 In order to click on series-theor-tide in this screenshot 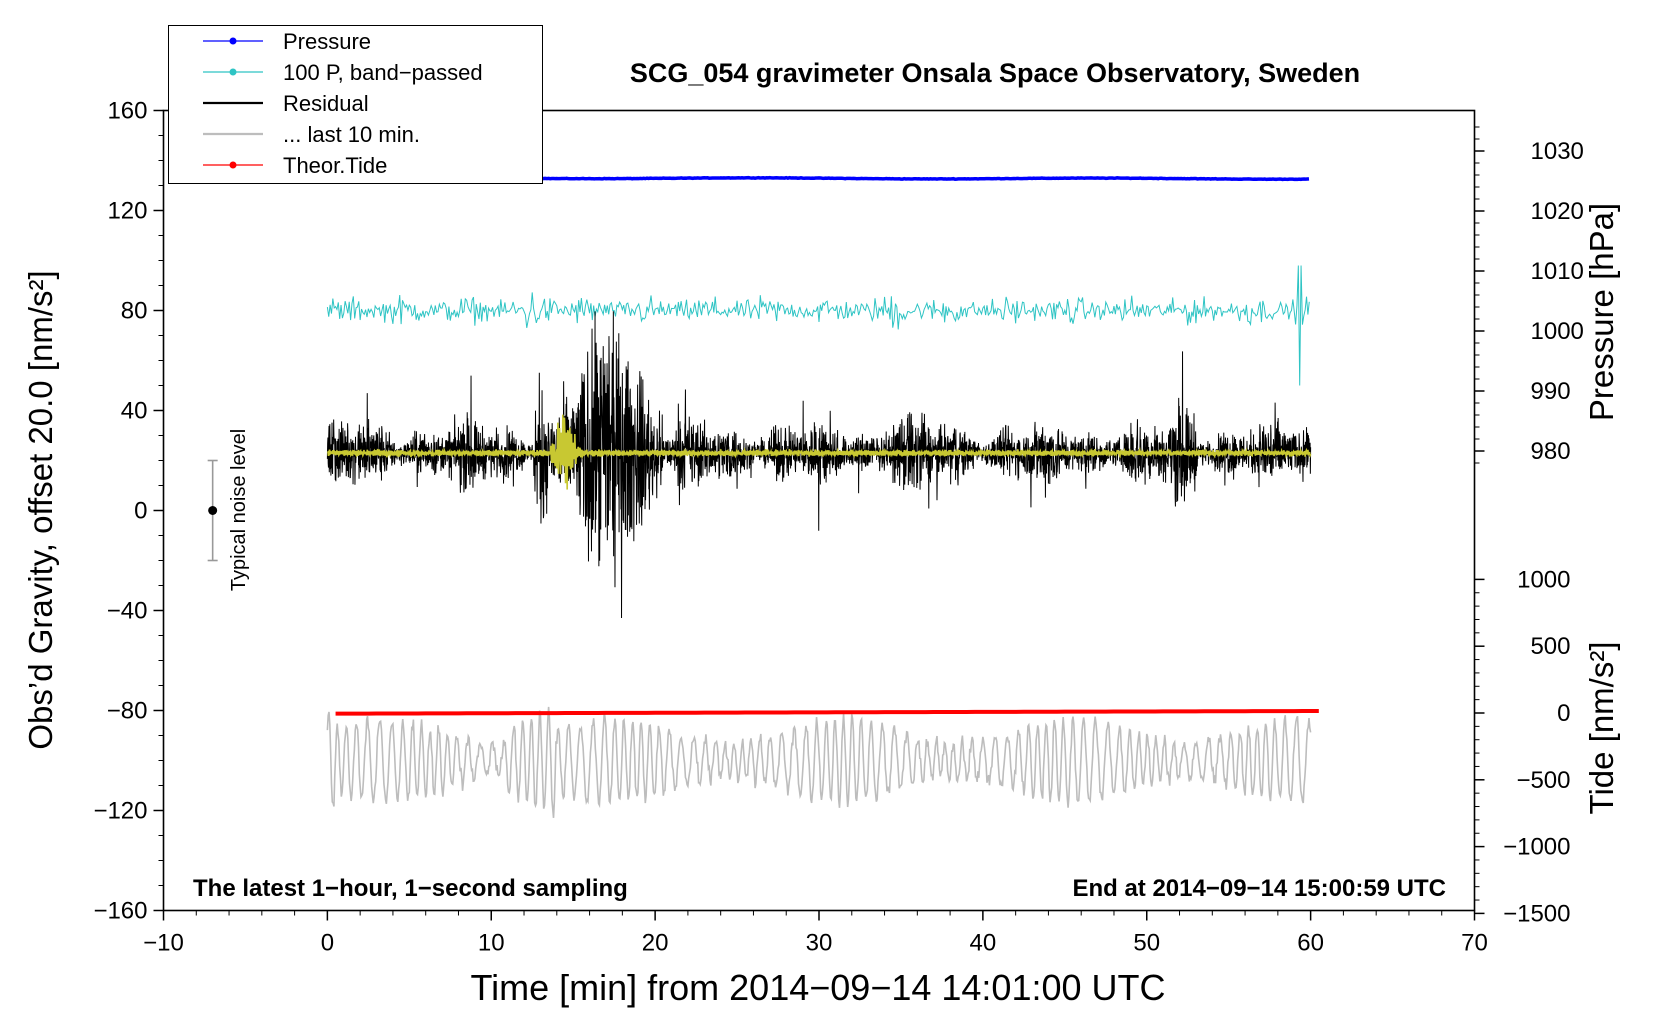, I will do `click(827, 712)`.